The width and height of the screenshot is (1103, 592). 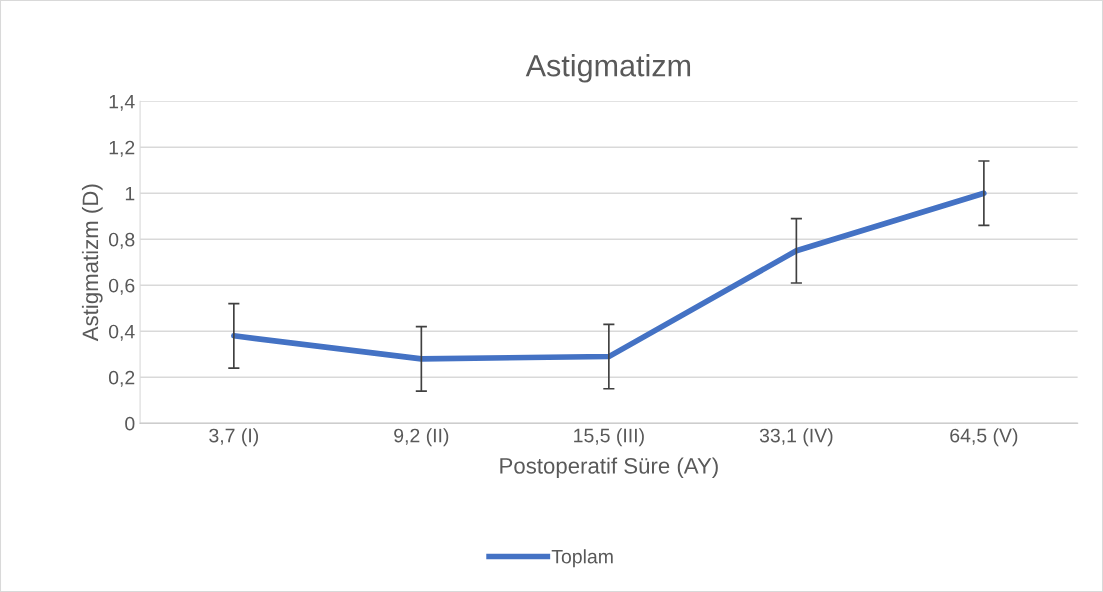 What do you see at coordinates (234, 437) in the screenshot?
I see `x-tick-label: 3,7 (I)` at bounding box center [234, 437].